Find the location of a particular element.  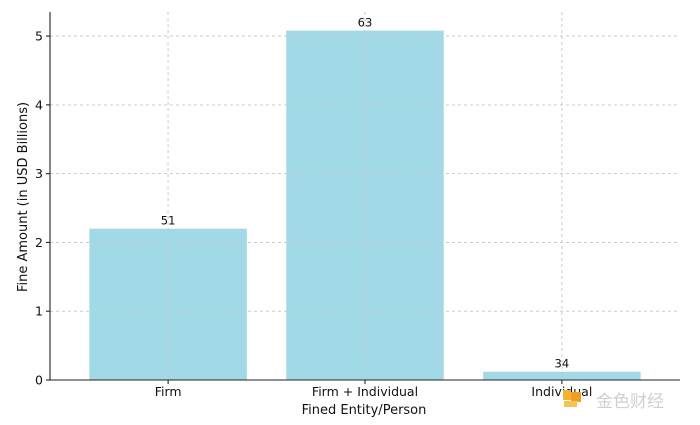

watermark: 金色财经 is located at coordinates (613, 401).